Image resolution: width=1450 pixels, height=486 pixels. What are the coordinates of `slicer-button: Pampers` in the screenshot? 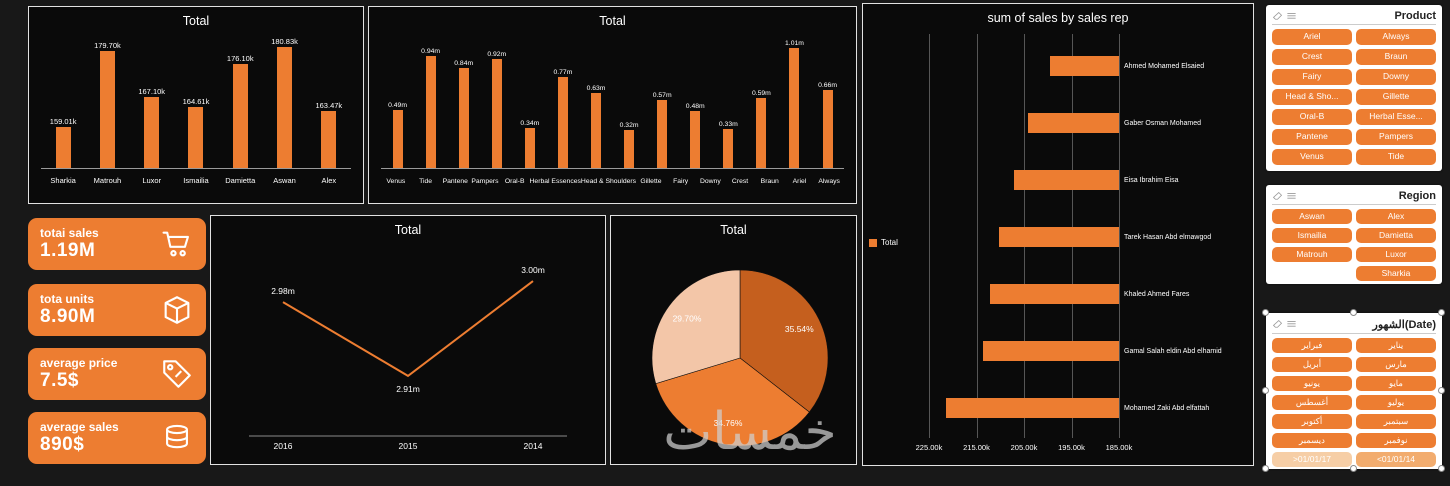 It's located at (1396, 137).